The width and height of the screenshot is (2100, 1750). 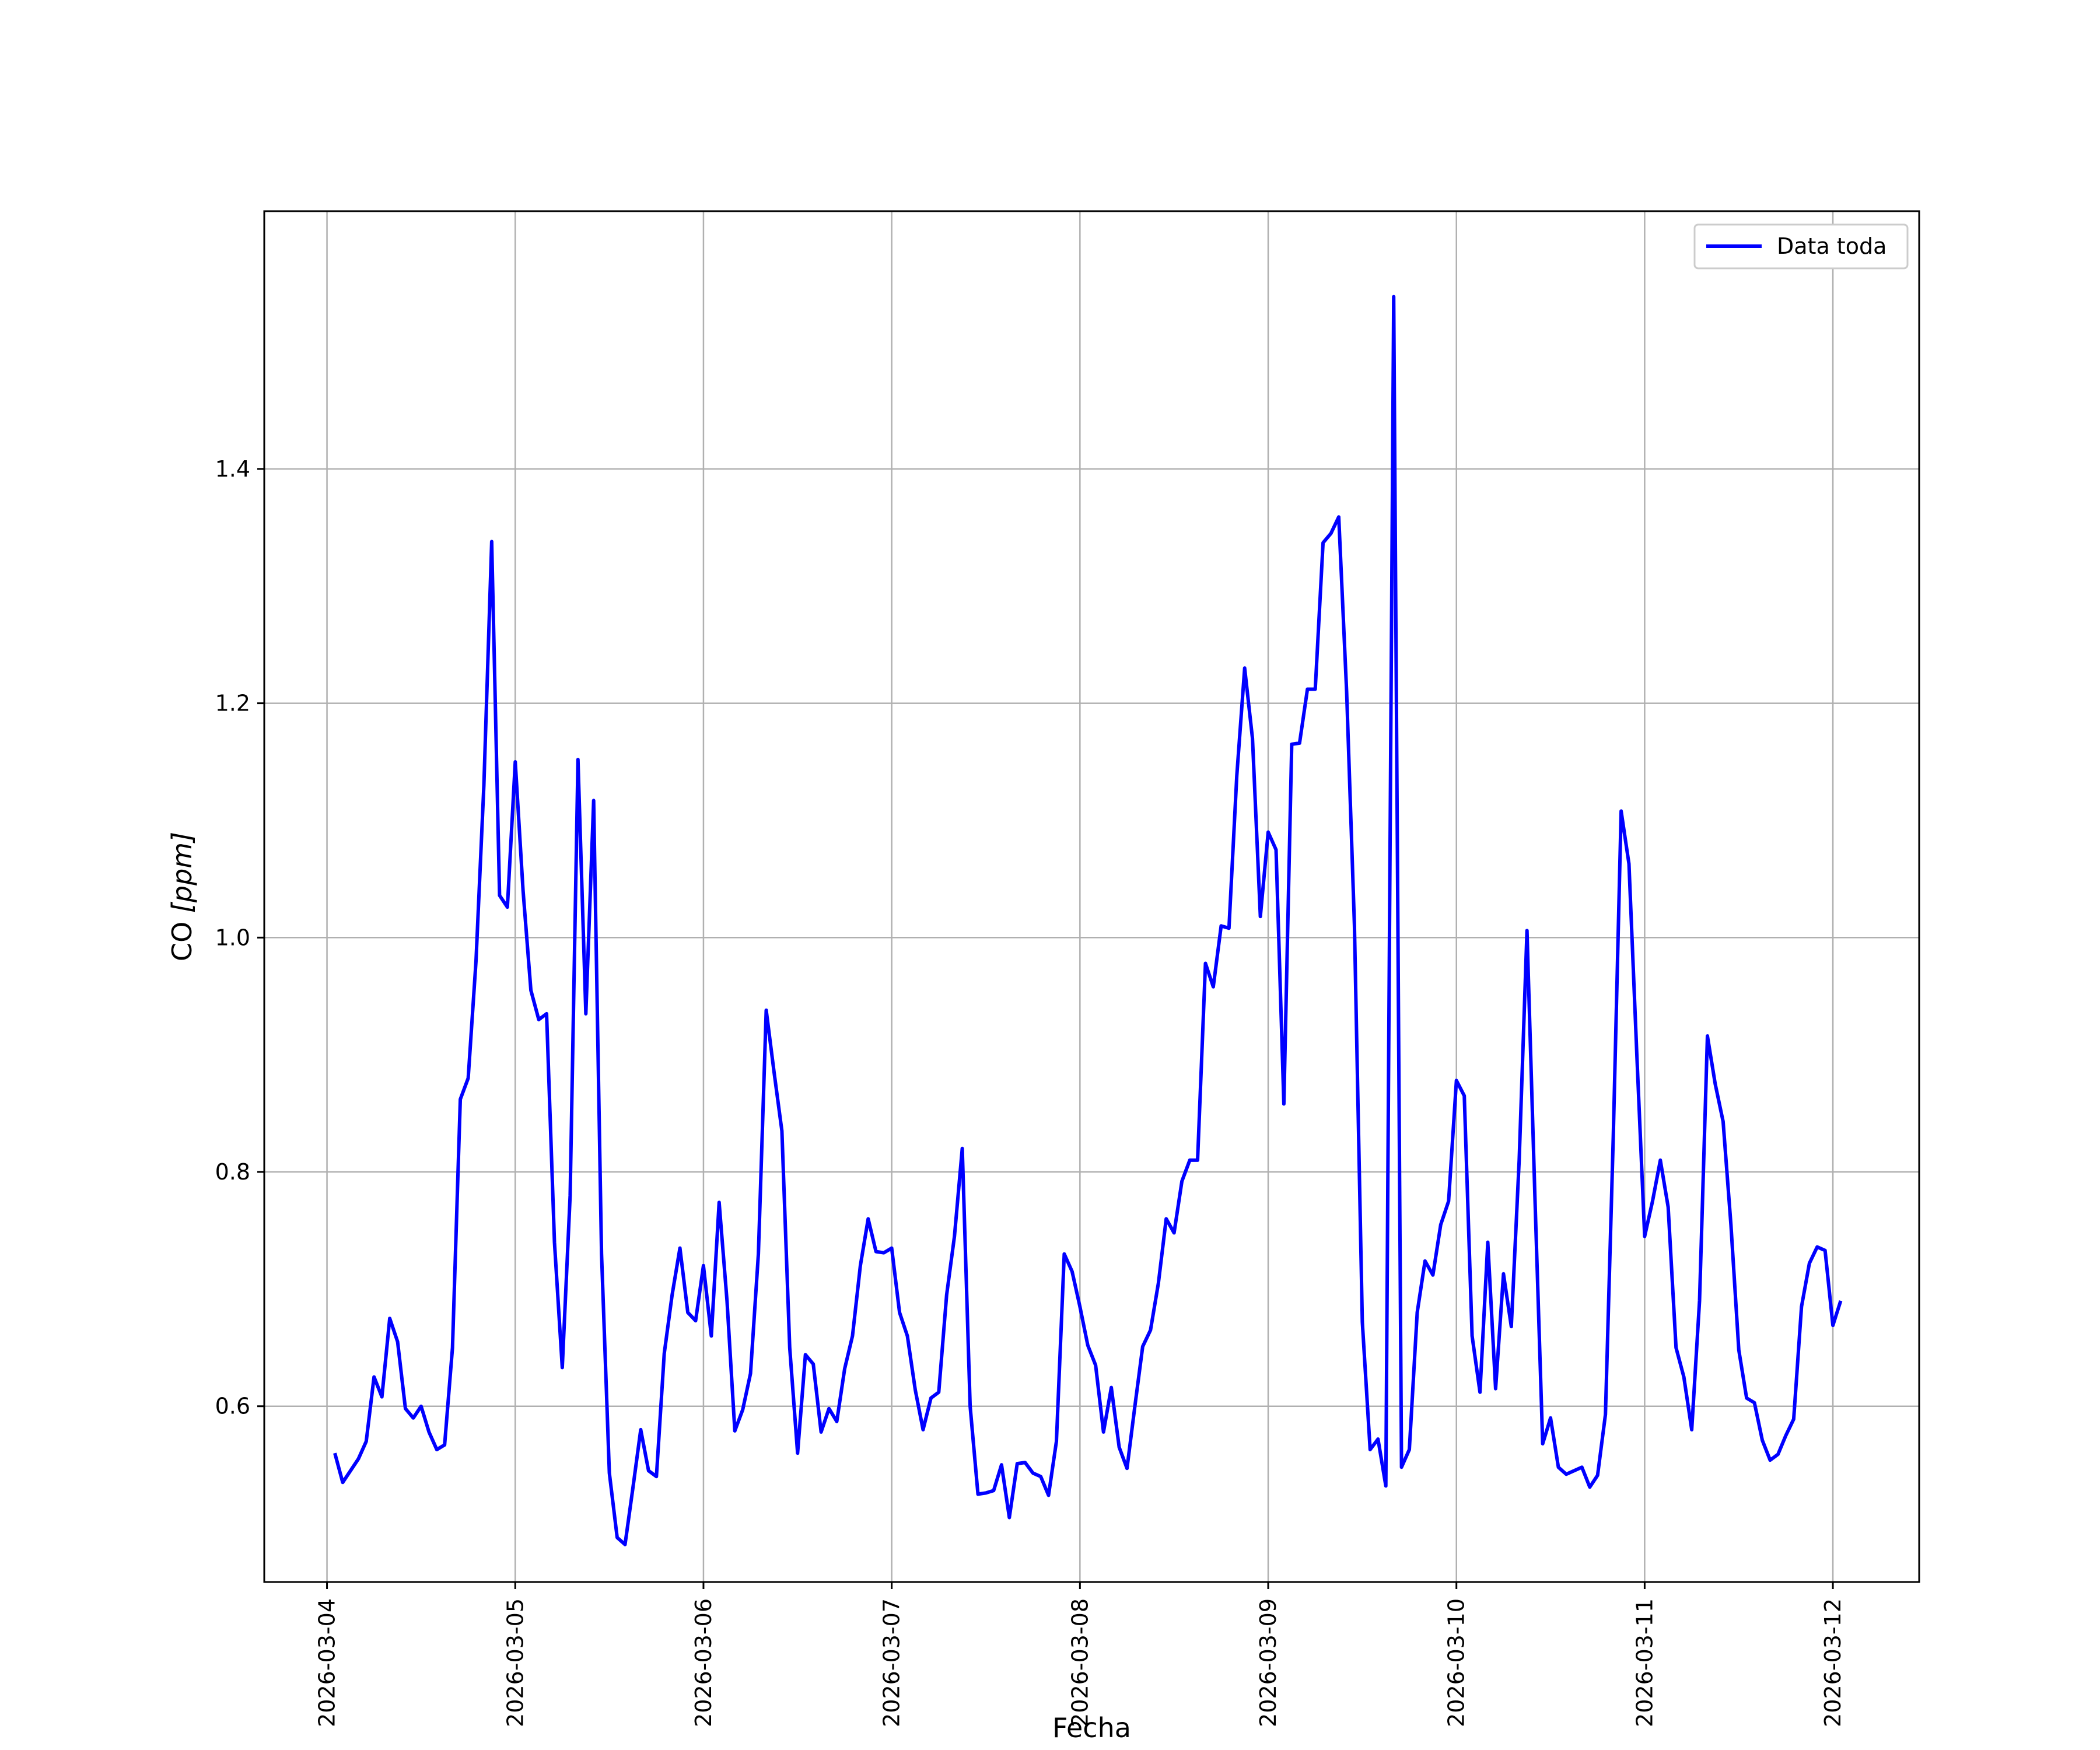 What do you see at coordinates (182, 872) in the screenshot?
I see `y-axis-title-unit: [ppm]` at bounding box center [182, 872].